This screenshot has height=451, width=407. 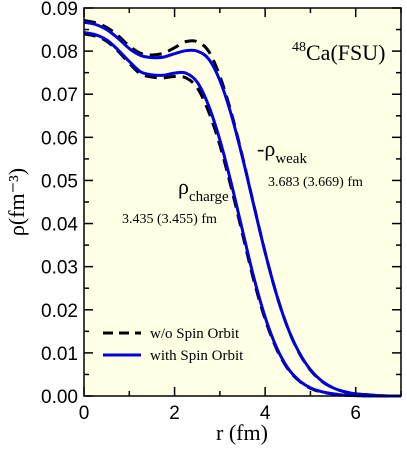 I want to click on x-tick-label: 4, so click(x=265, y=413).